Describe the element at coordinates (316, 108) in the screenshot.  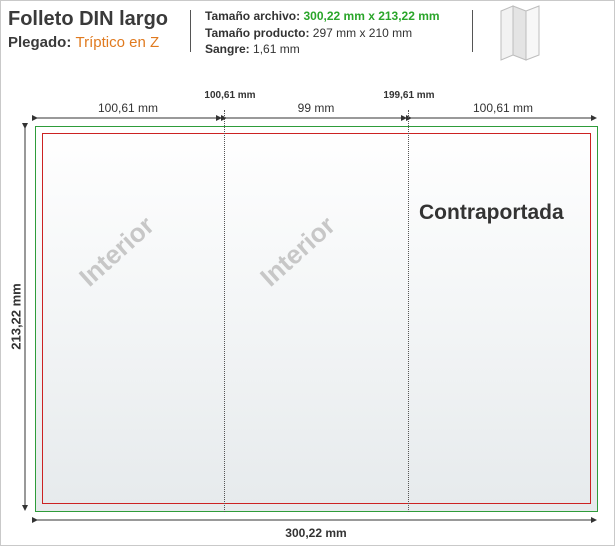
I see `panel-middle-width-label: 99 mm` at that location.